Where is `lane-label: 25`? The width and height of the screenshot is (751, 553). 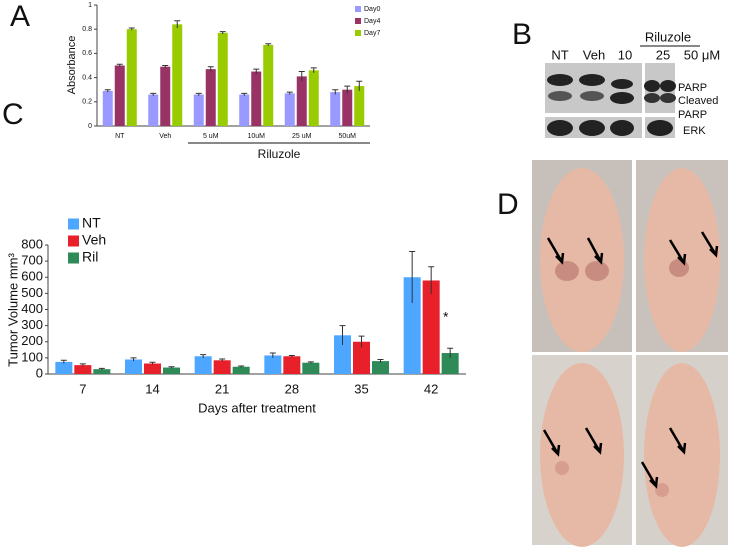 lane-label: 25 is located at coordinates (663, 54).